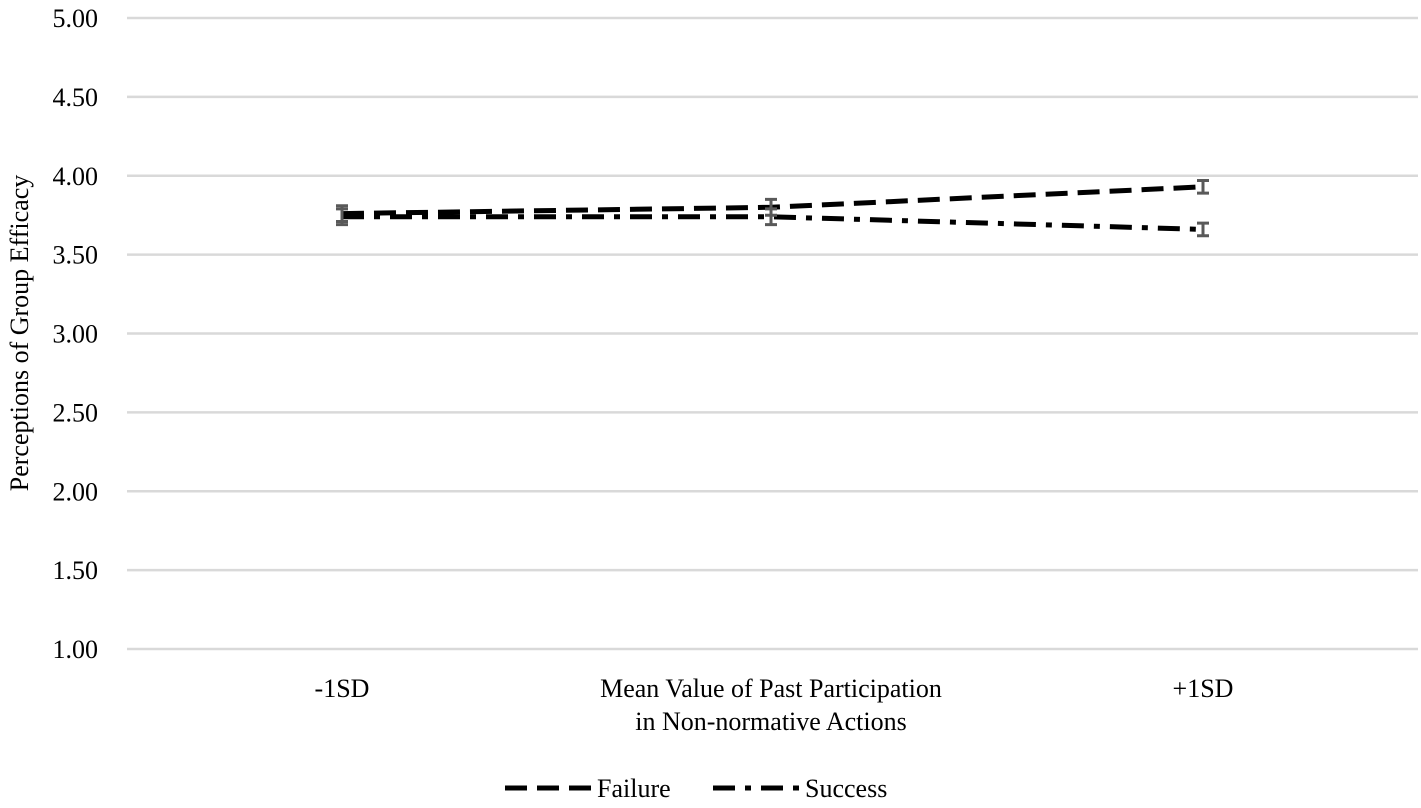 This screenshot has width=1421, height=808. I want to click on x-tick-label-line: -1SD, so click(342, 688).